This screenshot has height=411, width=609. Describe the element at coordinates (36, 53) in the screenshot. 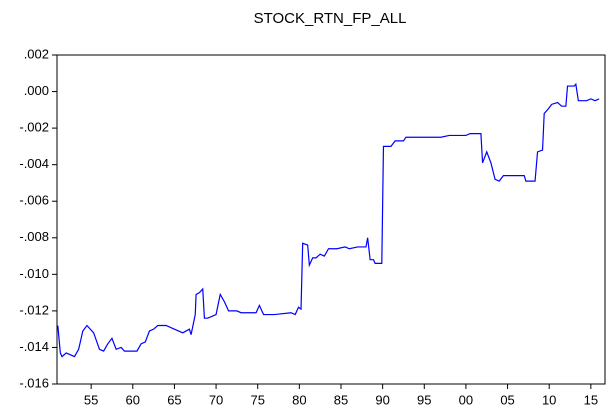

I see `y-tick-label: .002` at that location.